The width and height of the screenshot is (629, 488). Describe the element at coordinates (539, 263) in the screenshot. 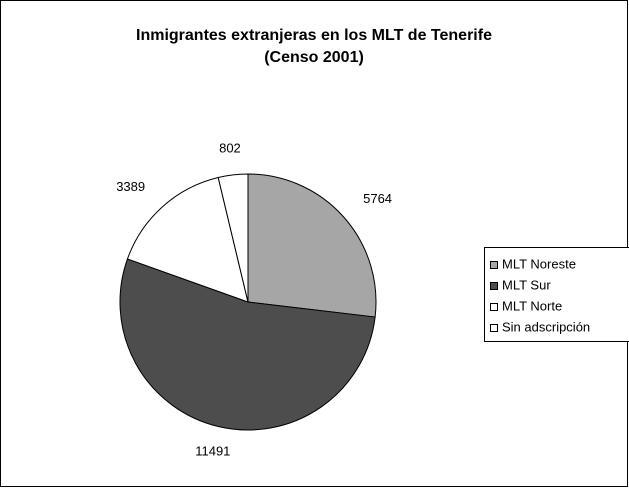

I see `legend-label: MLT Noreste` at that location.